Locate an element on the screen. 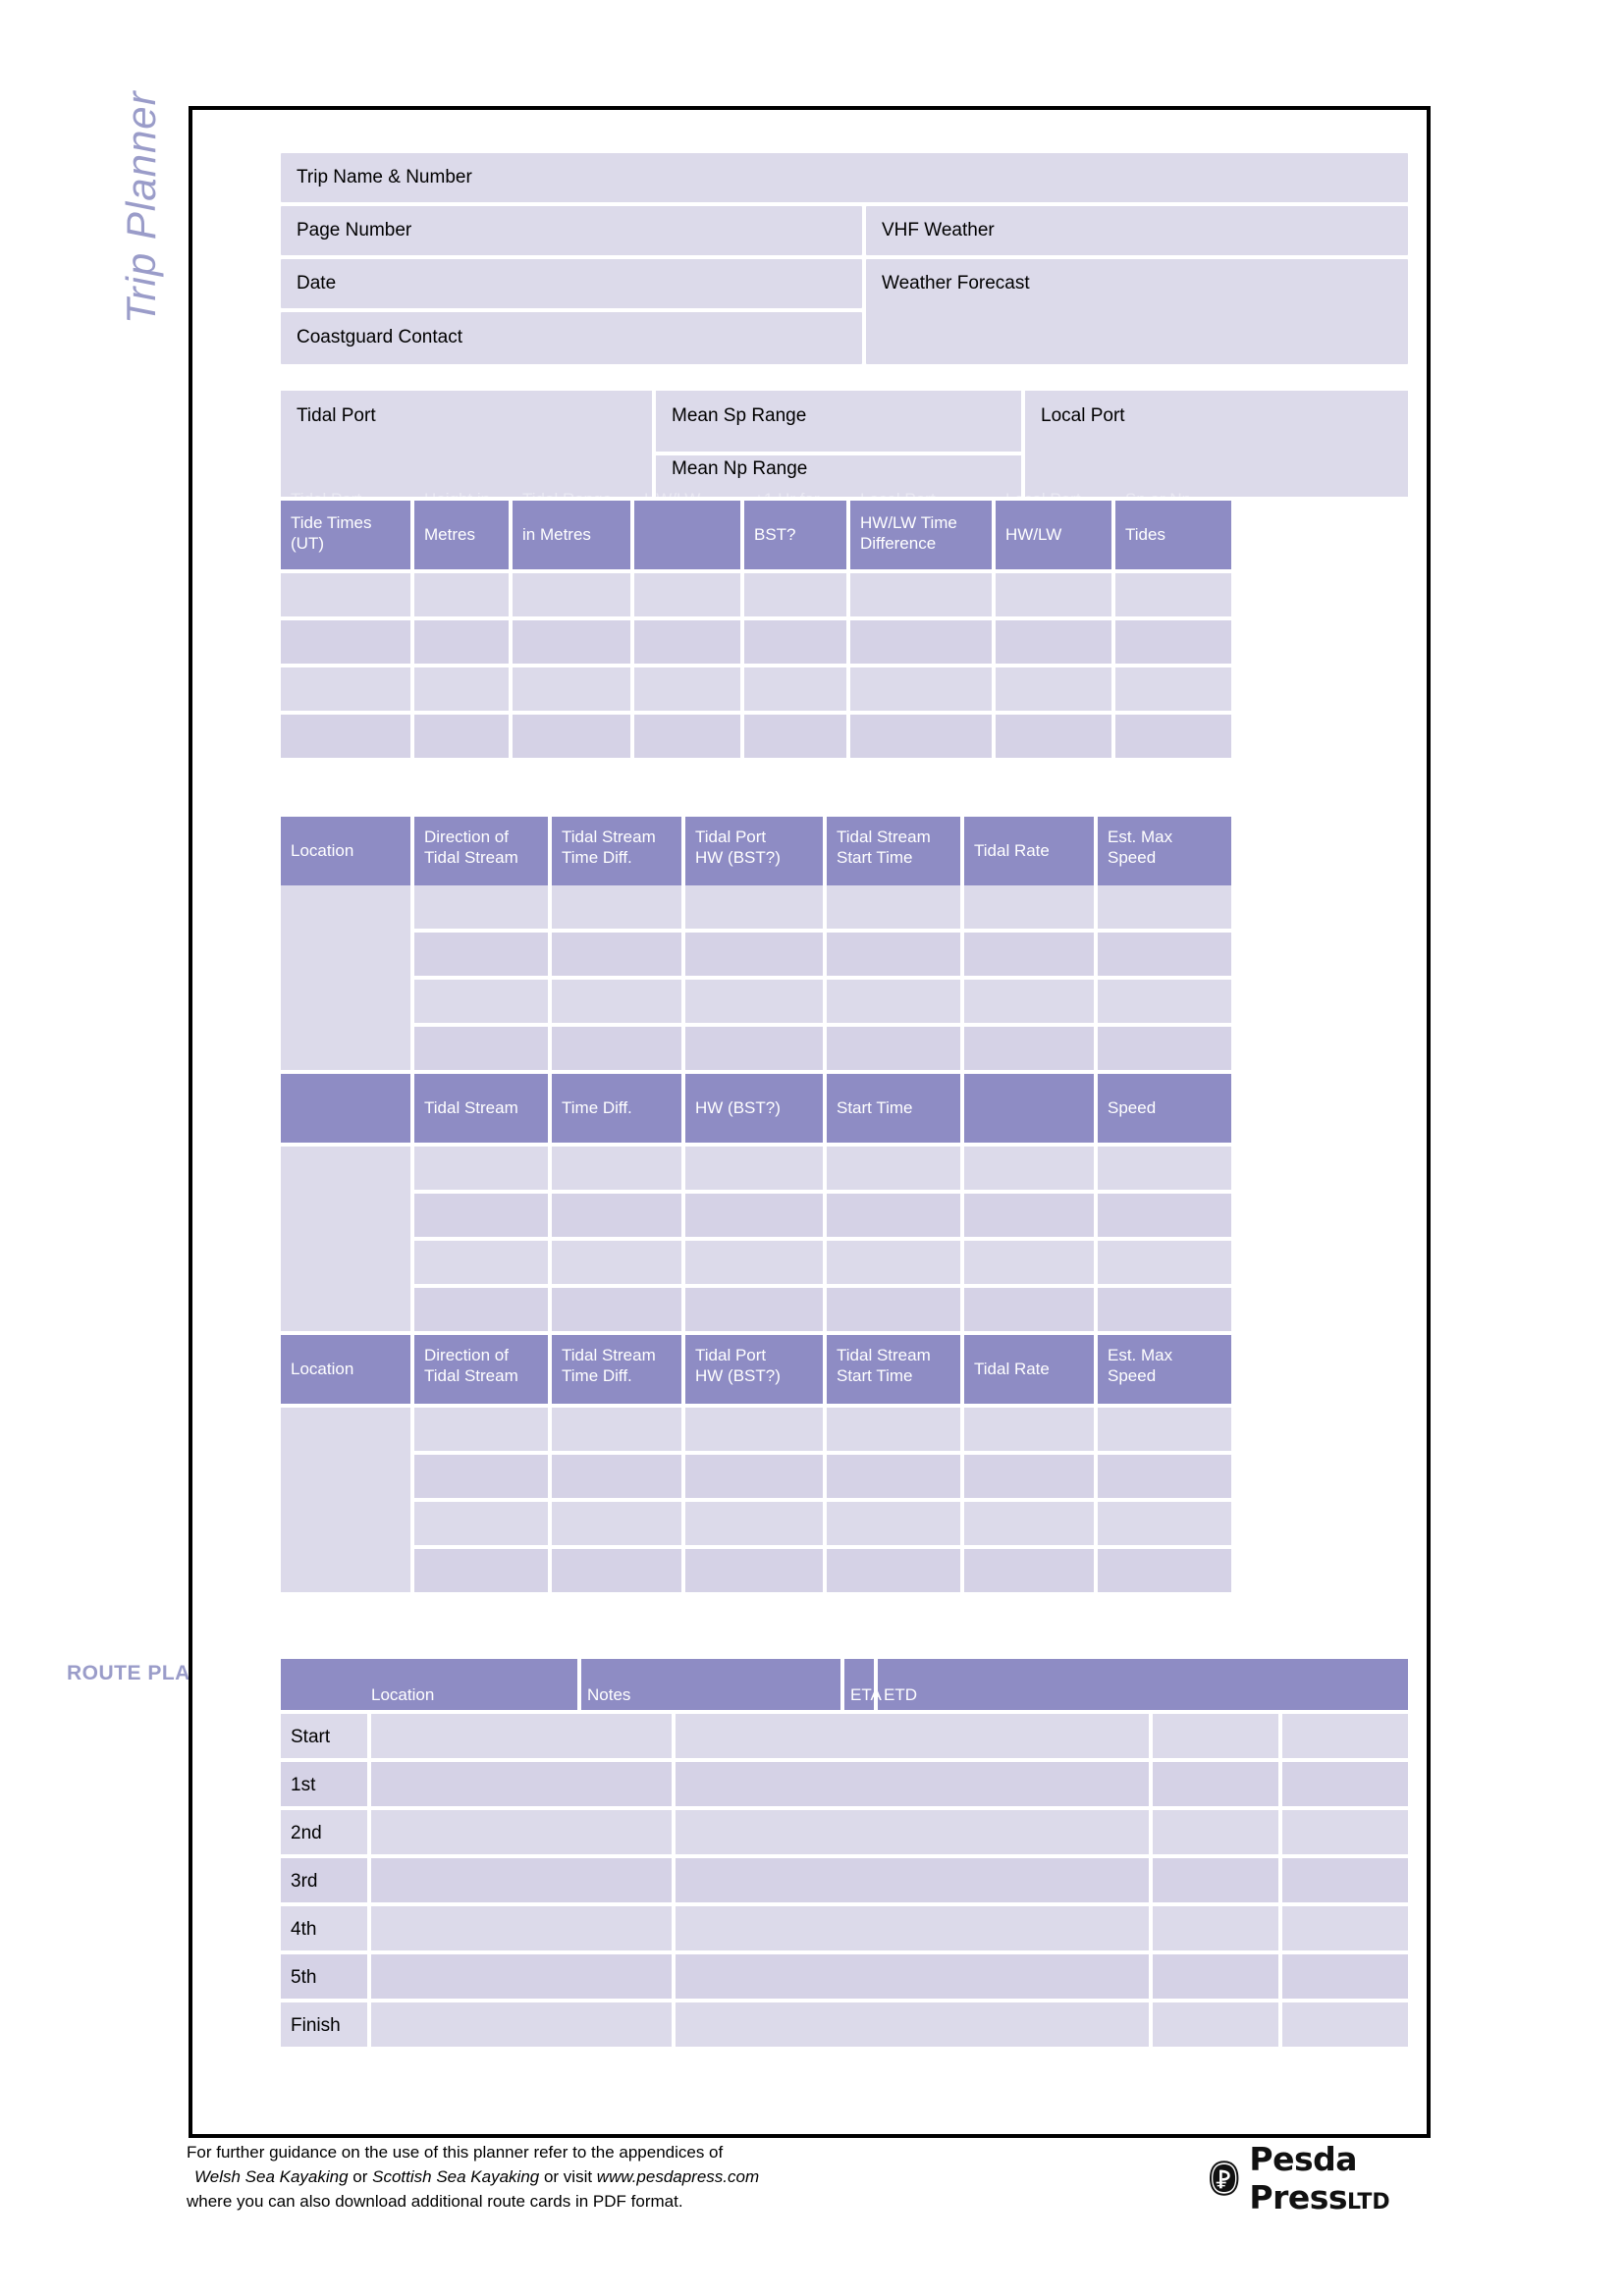  route-row-label-cell: 1st is located at coordinates (324, 1784).